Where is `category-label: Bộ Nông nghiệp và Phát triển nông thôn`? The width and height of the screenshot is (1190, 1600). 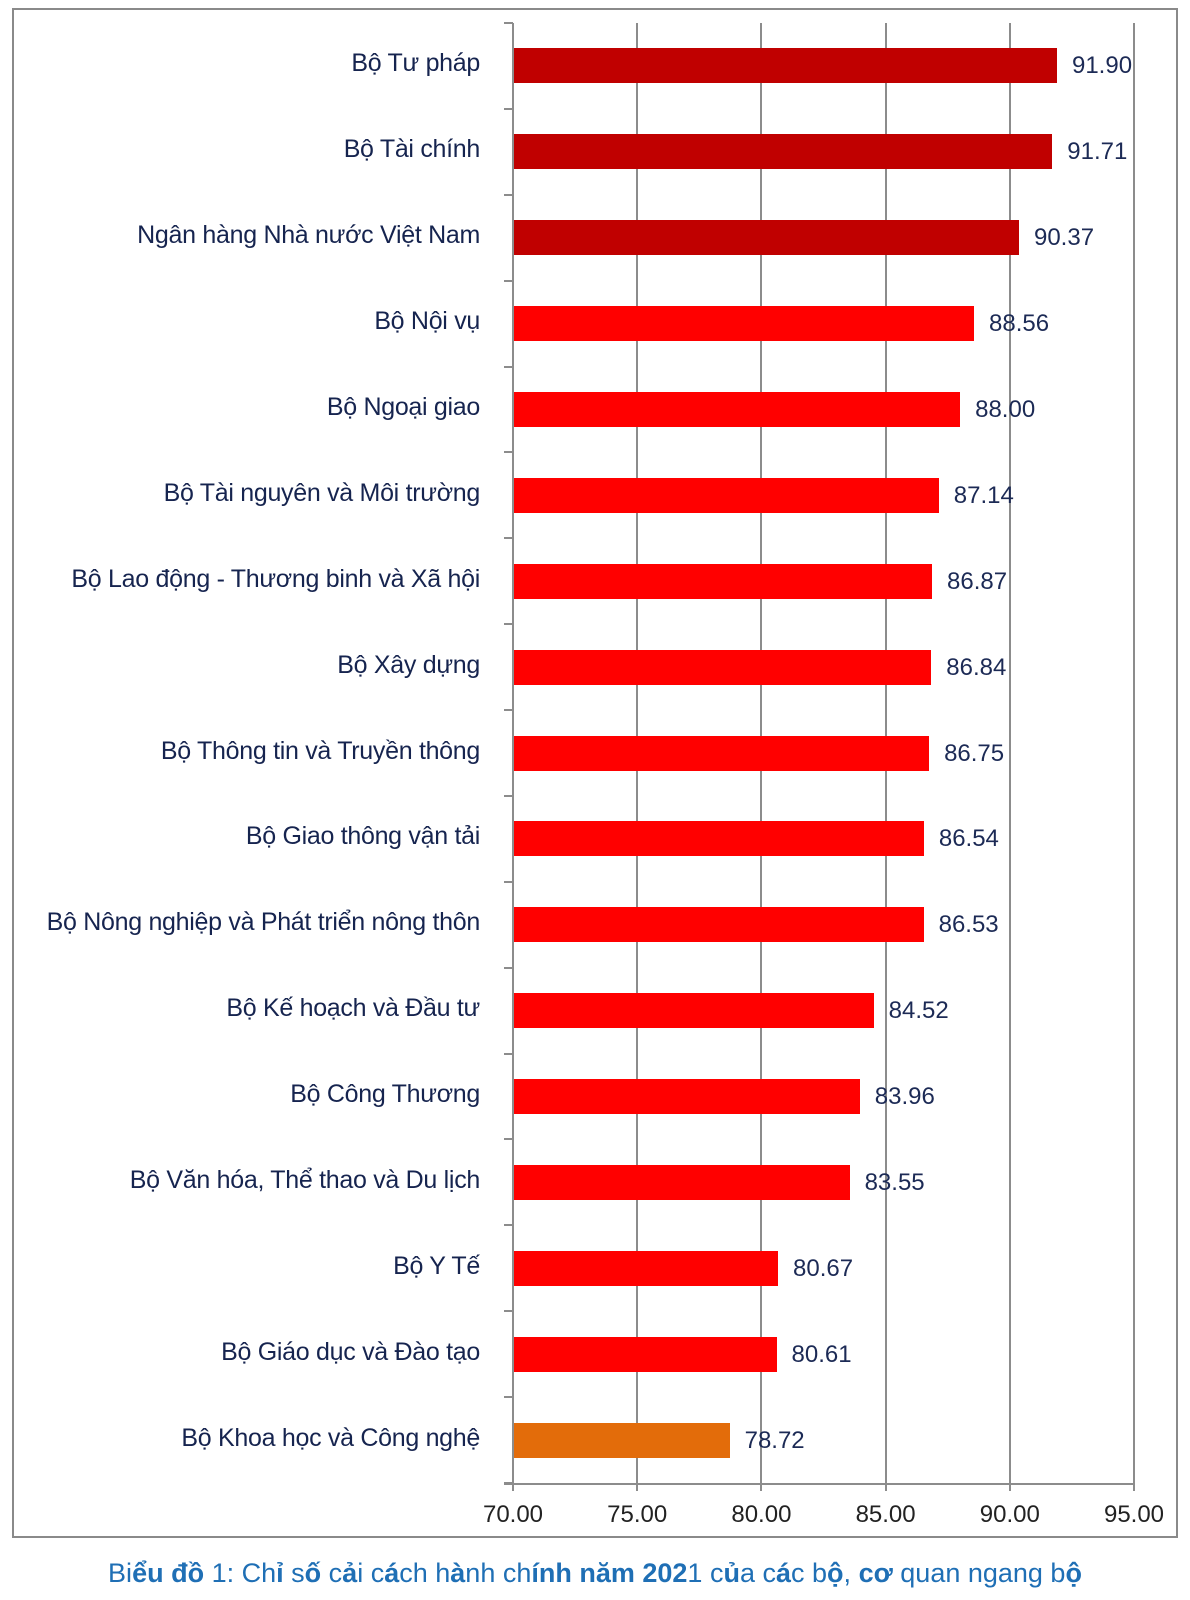 category-label: Bộ Nông nghiệp và Phát triển nông thôn is located at coordinates (263, 922).